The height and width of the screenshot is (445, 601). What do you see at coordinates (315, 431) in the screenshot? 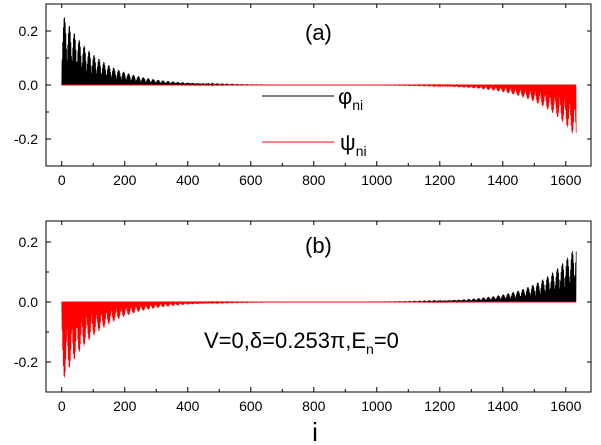
I see `x-axis-label: i` at bounding box center [315, 431].